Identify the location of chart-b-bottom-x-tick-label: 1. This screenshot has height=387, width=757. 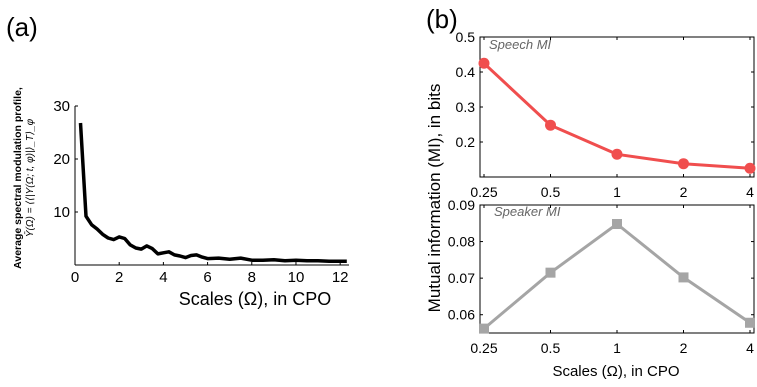
(617, 348).